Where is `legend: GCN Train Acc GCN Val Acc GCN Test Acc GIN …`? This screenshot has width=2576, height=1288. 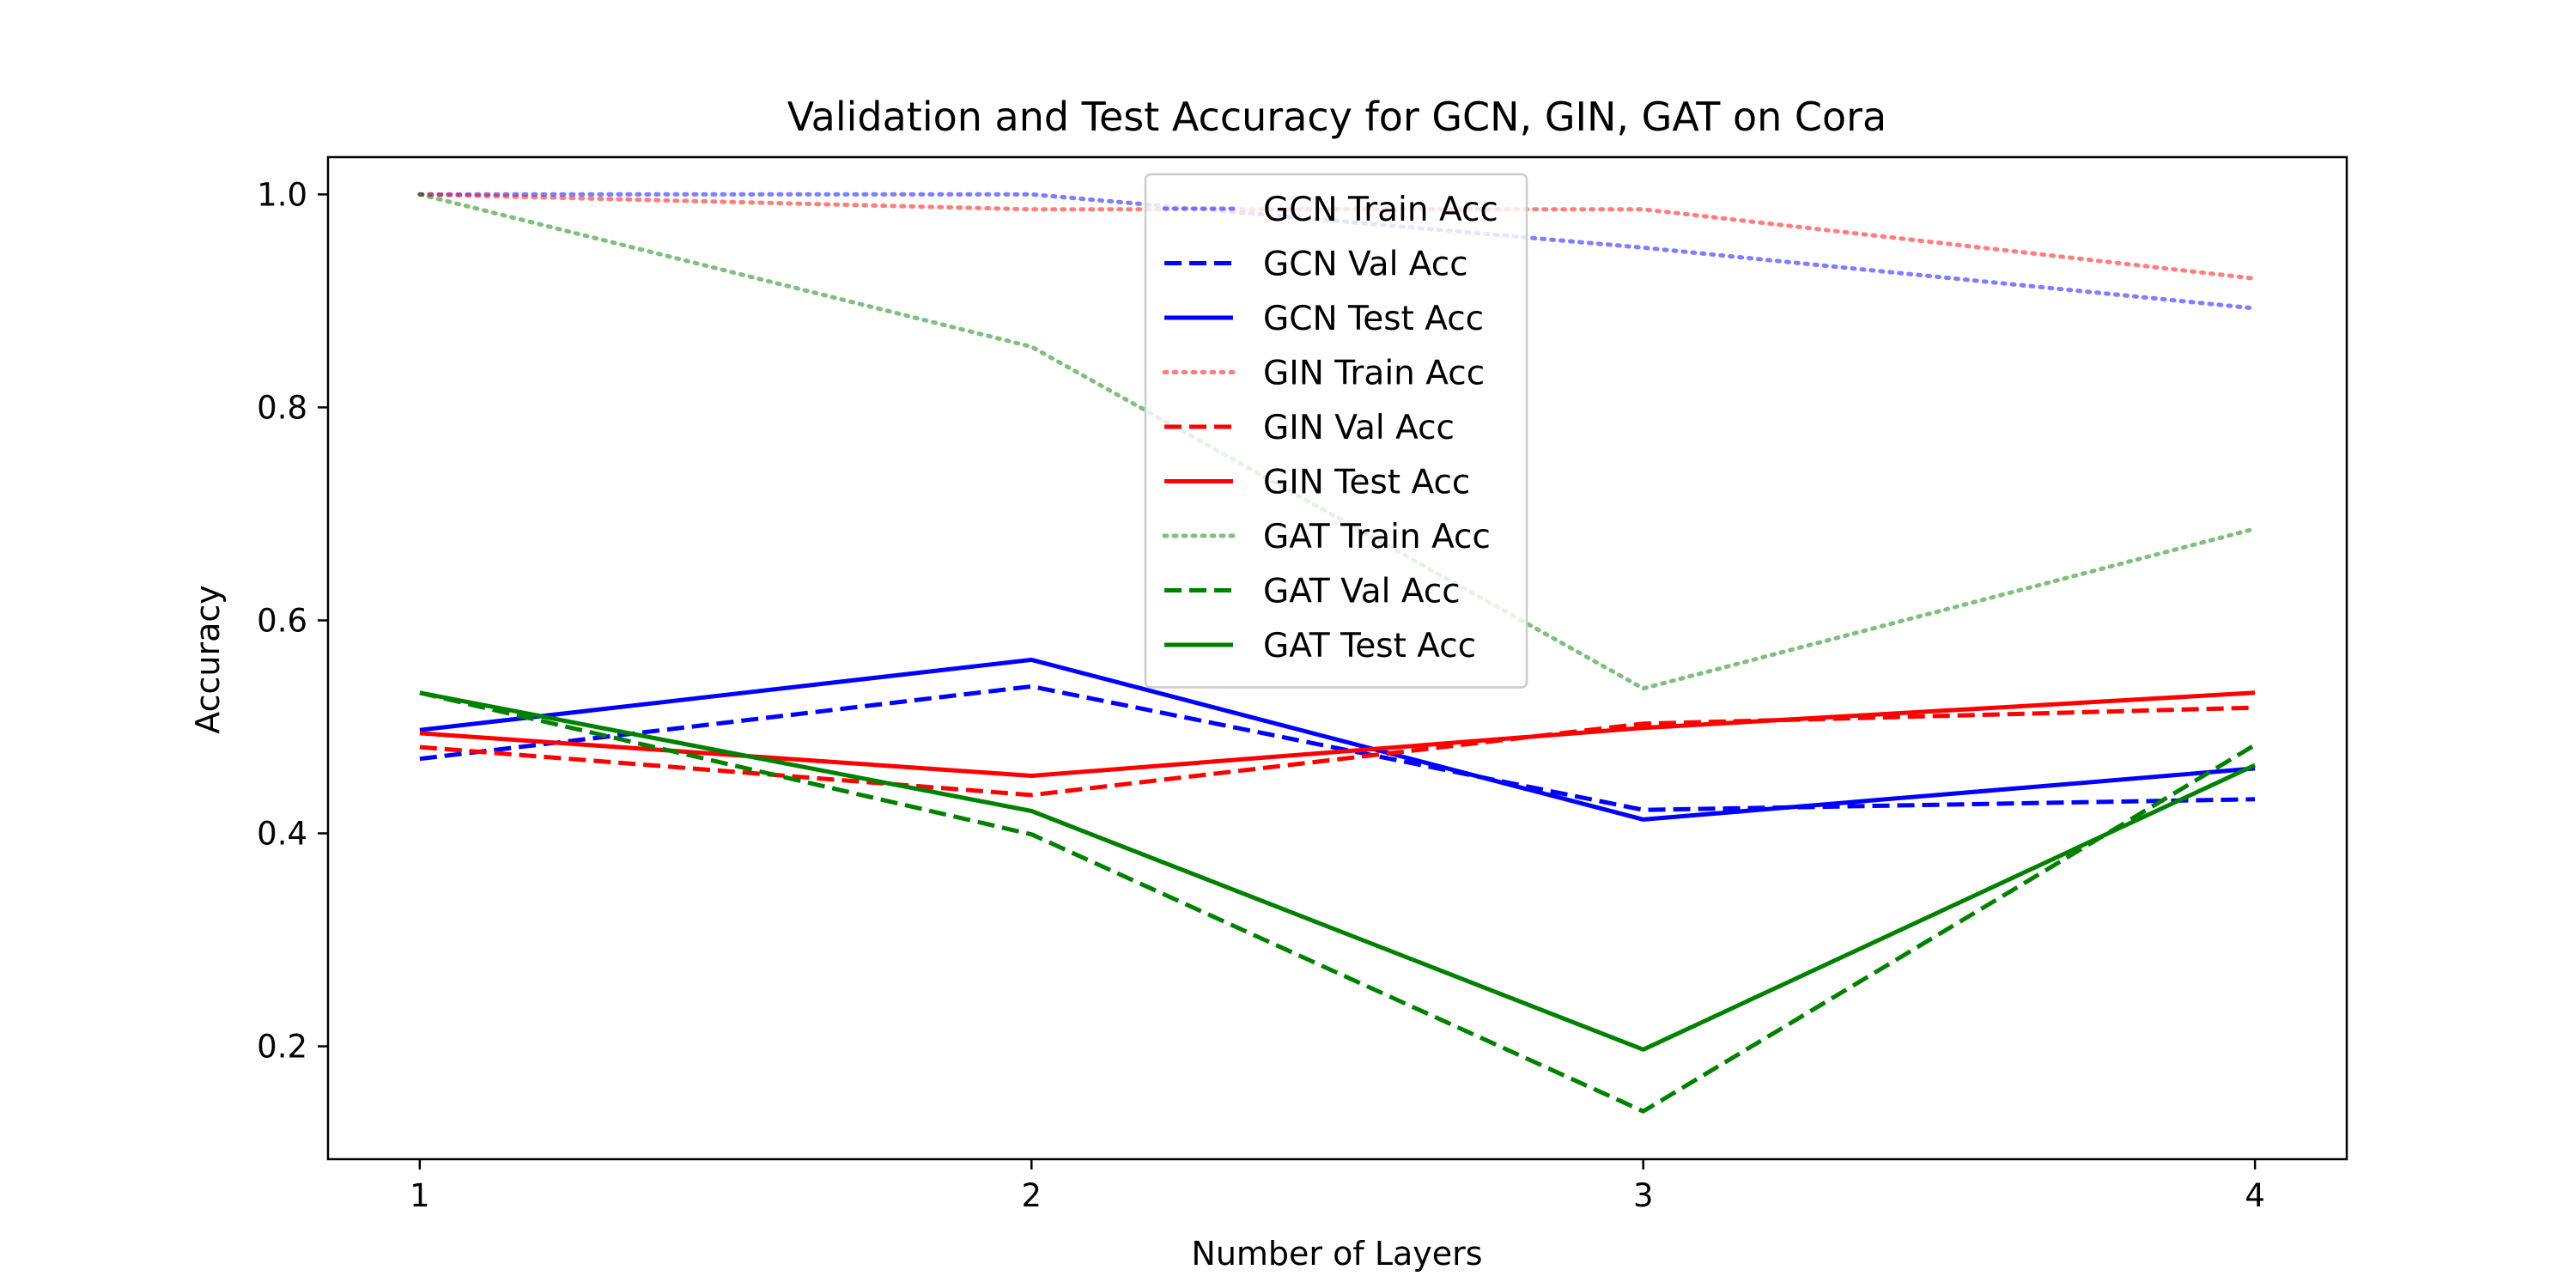 legend: GCN Train Acc GCN Val Acc GCN Test Acc GIN … is located at coordinates (1336, 431).